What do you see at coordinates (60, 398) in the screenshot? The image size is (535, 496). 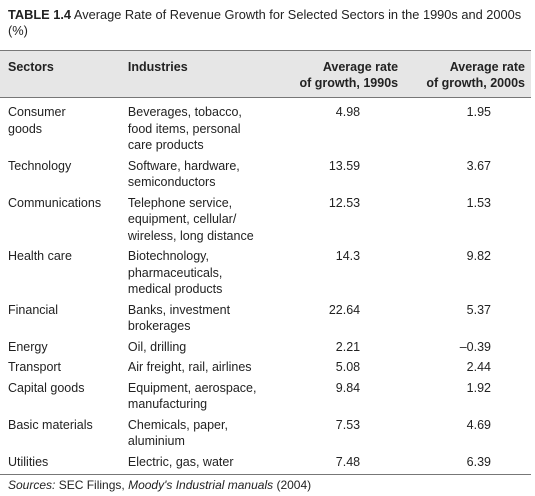 I see `table-cell: Capital goods` at bounding box center [60, 398].